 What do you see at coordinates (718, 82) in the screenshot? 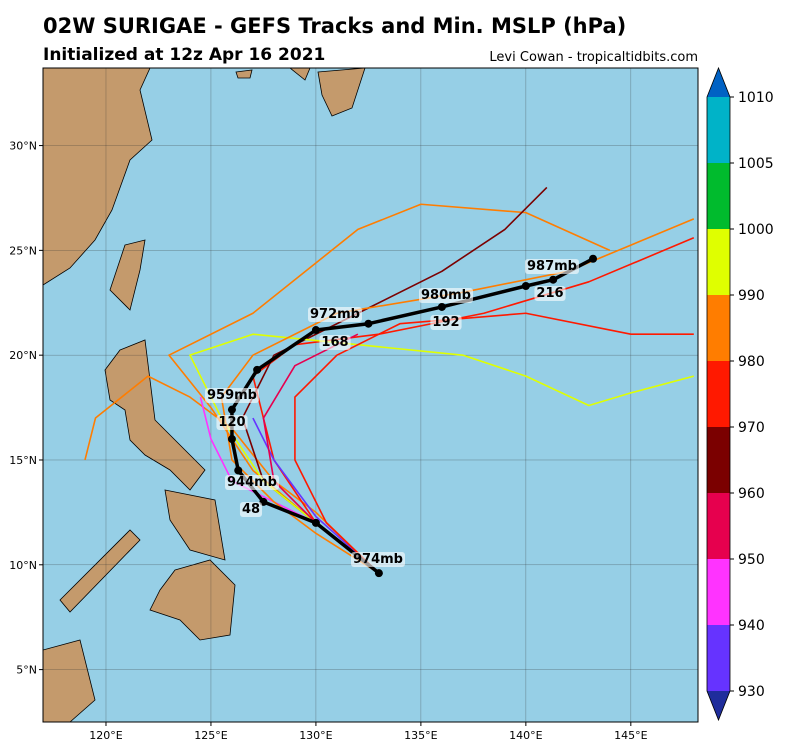
I see `colorbar-top` at bounding box center [718, 82].